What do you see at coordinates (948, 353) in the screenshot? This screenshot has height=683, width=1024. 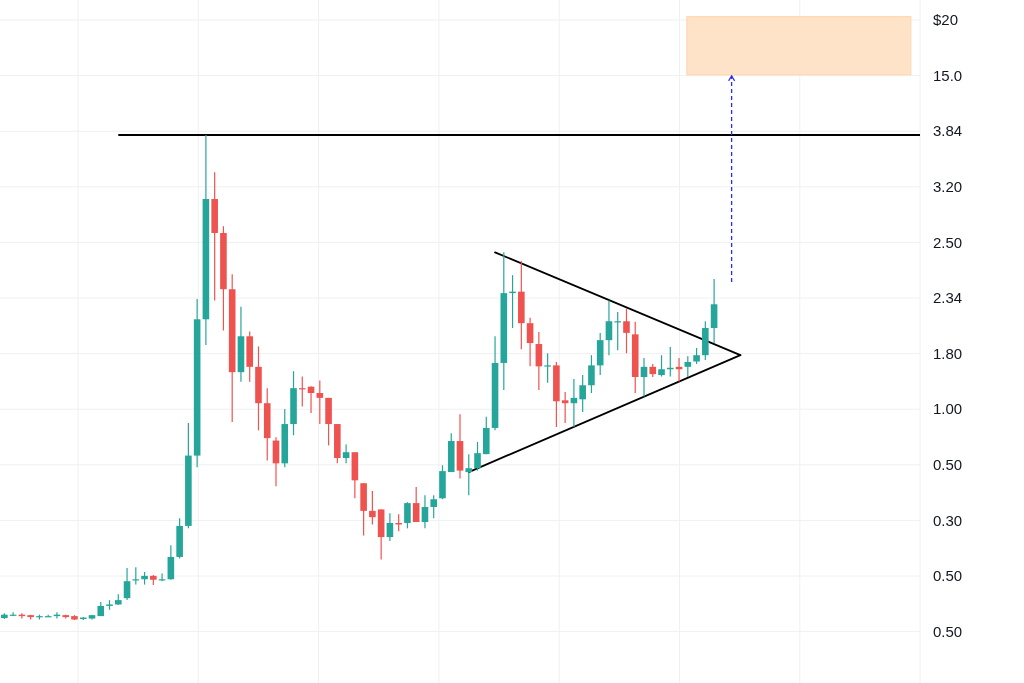 I see `text: 1.80` at bounding box center [948, 353].